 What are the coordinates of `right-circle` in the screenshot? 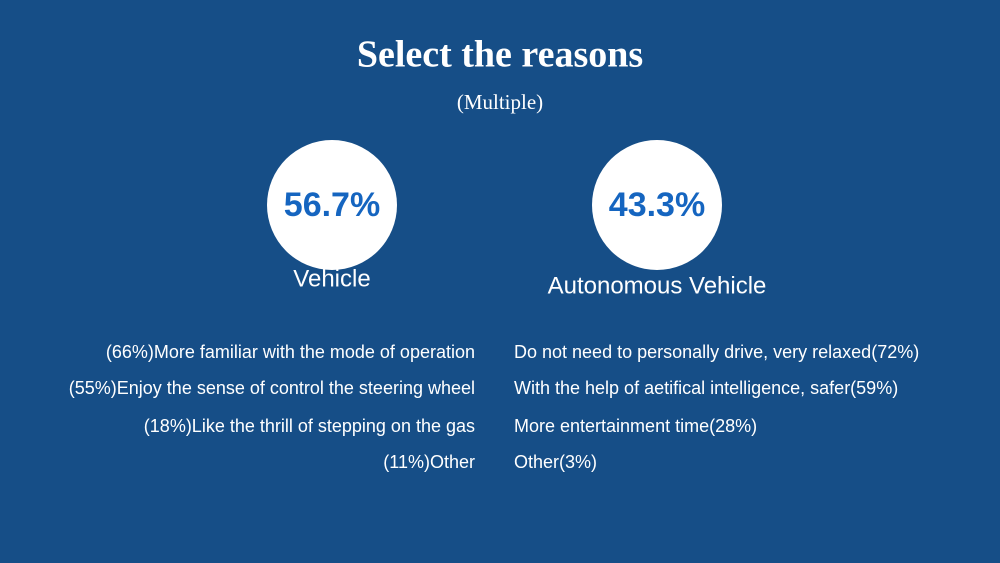 It's located at (657, 205).